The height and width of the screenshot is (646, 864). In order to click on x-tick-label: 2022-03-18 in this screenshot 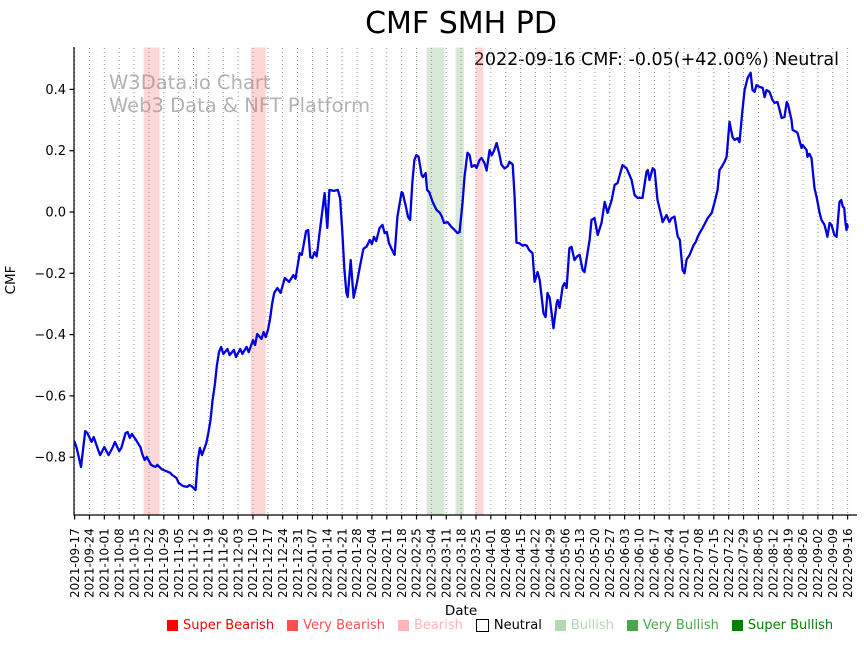, I will do `click(461, 563)`.